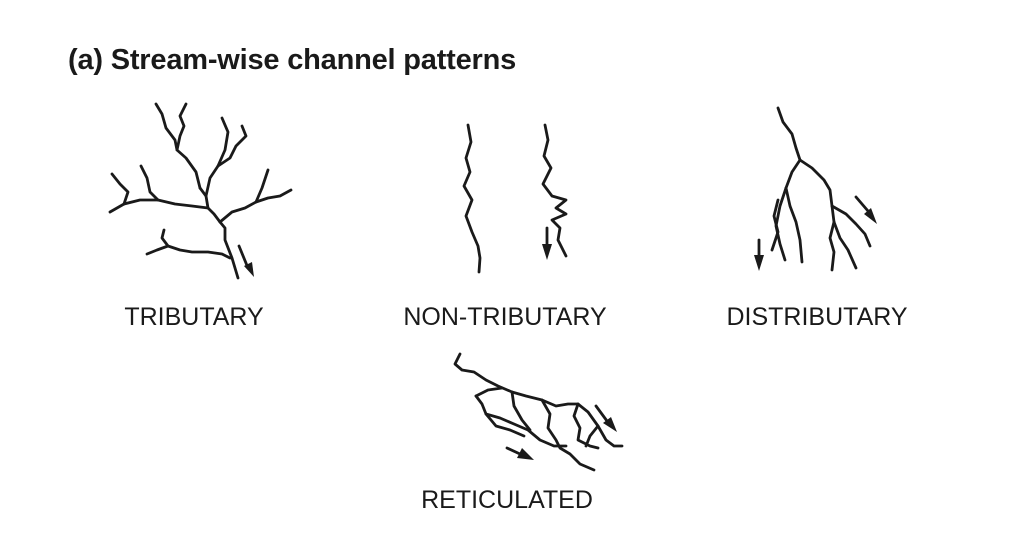 Image resolution: width=1019 pixels, height=534 pixels. What do you see at coordinates (817, 317) in the screenshot?
I see `distributary-label: DISTRIBUTARY` at bounding box center [817, 317].